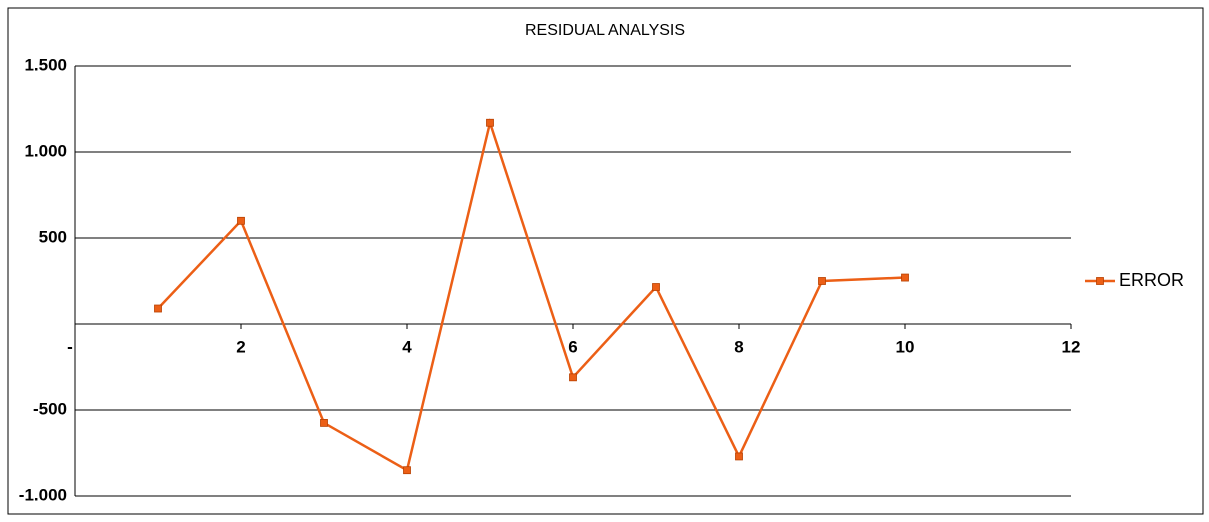  I want to click on y-tick-label: 1.500, so click(45, 64).